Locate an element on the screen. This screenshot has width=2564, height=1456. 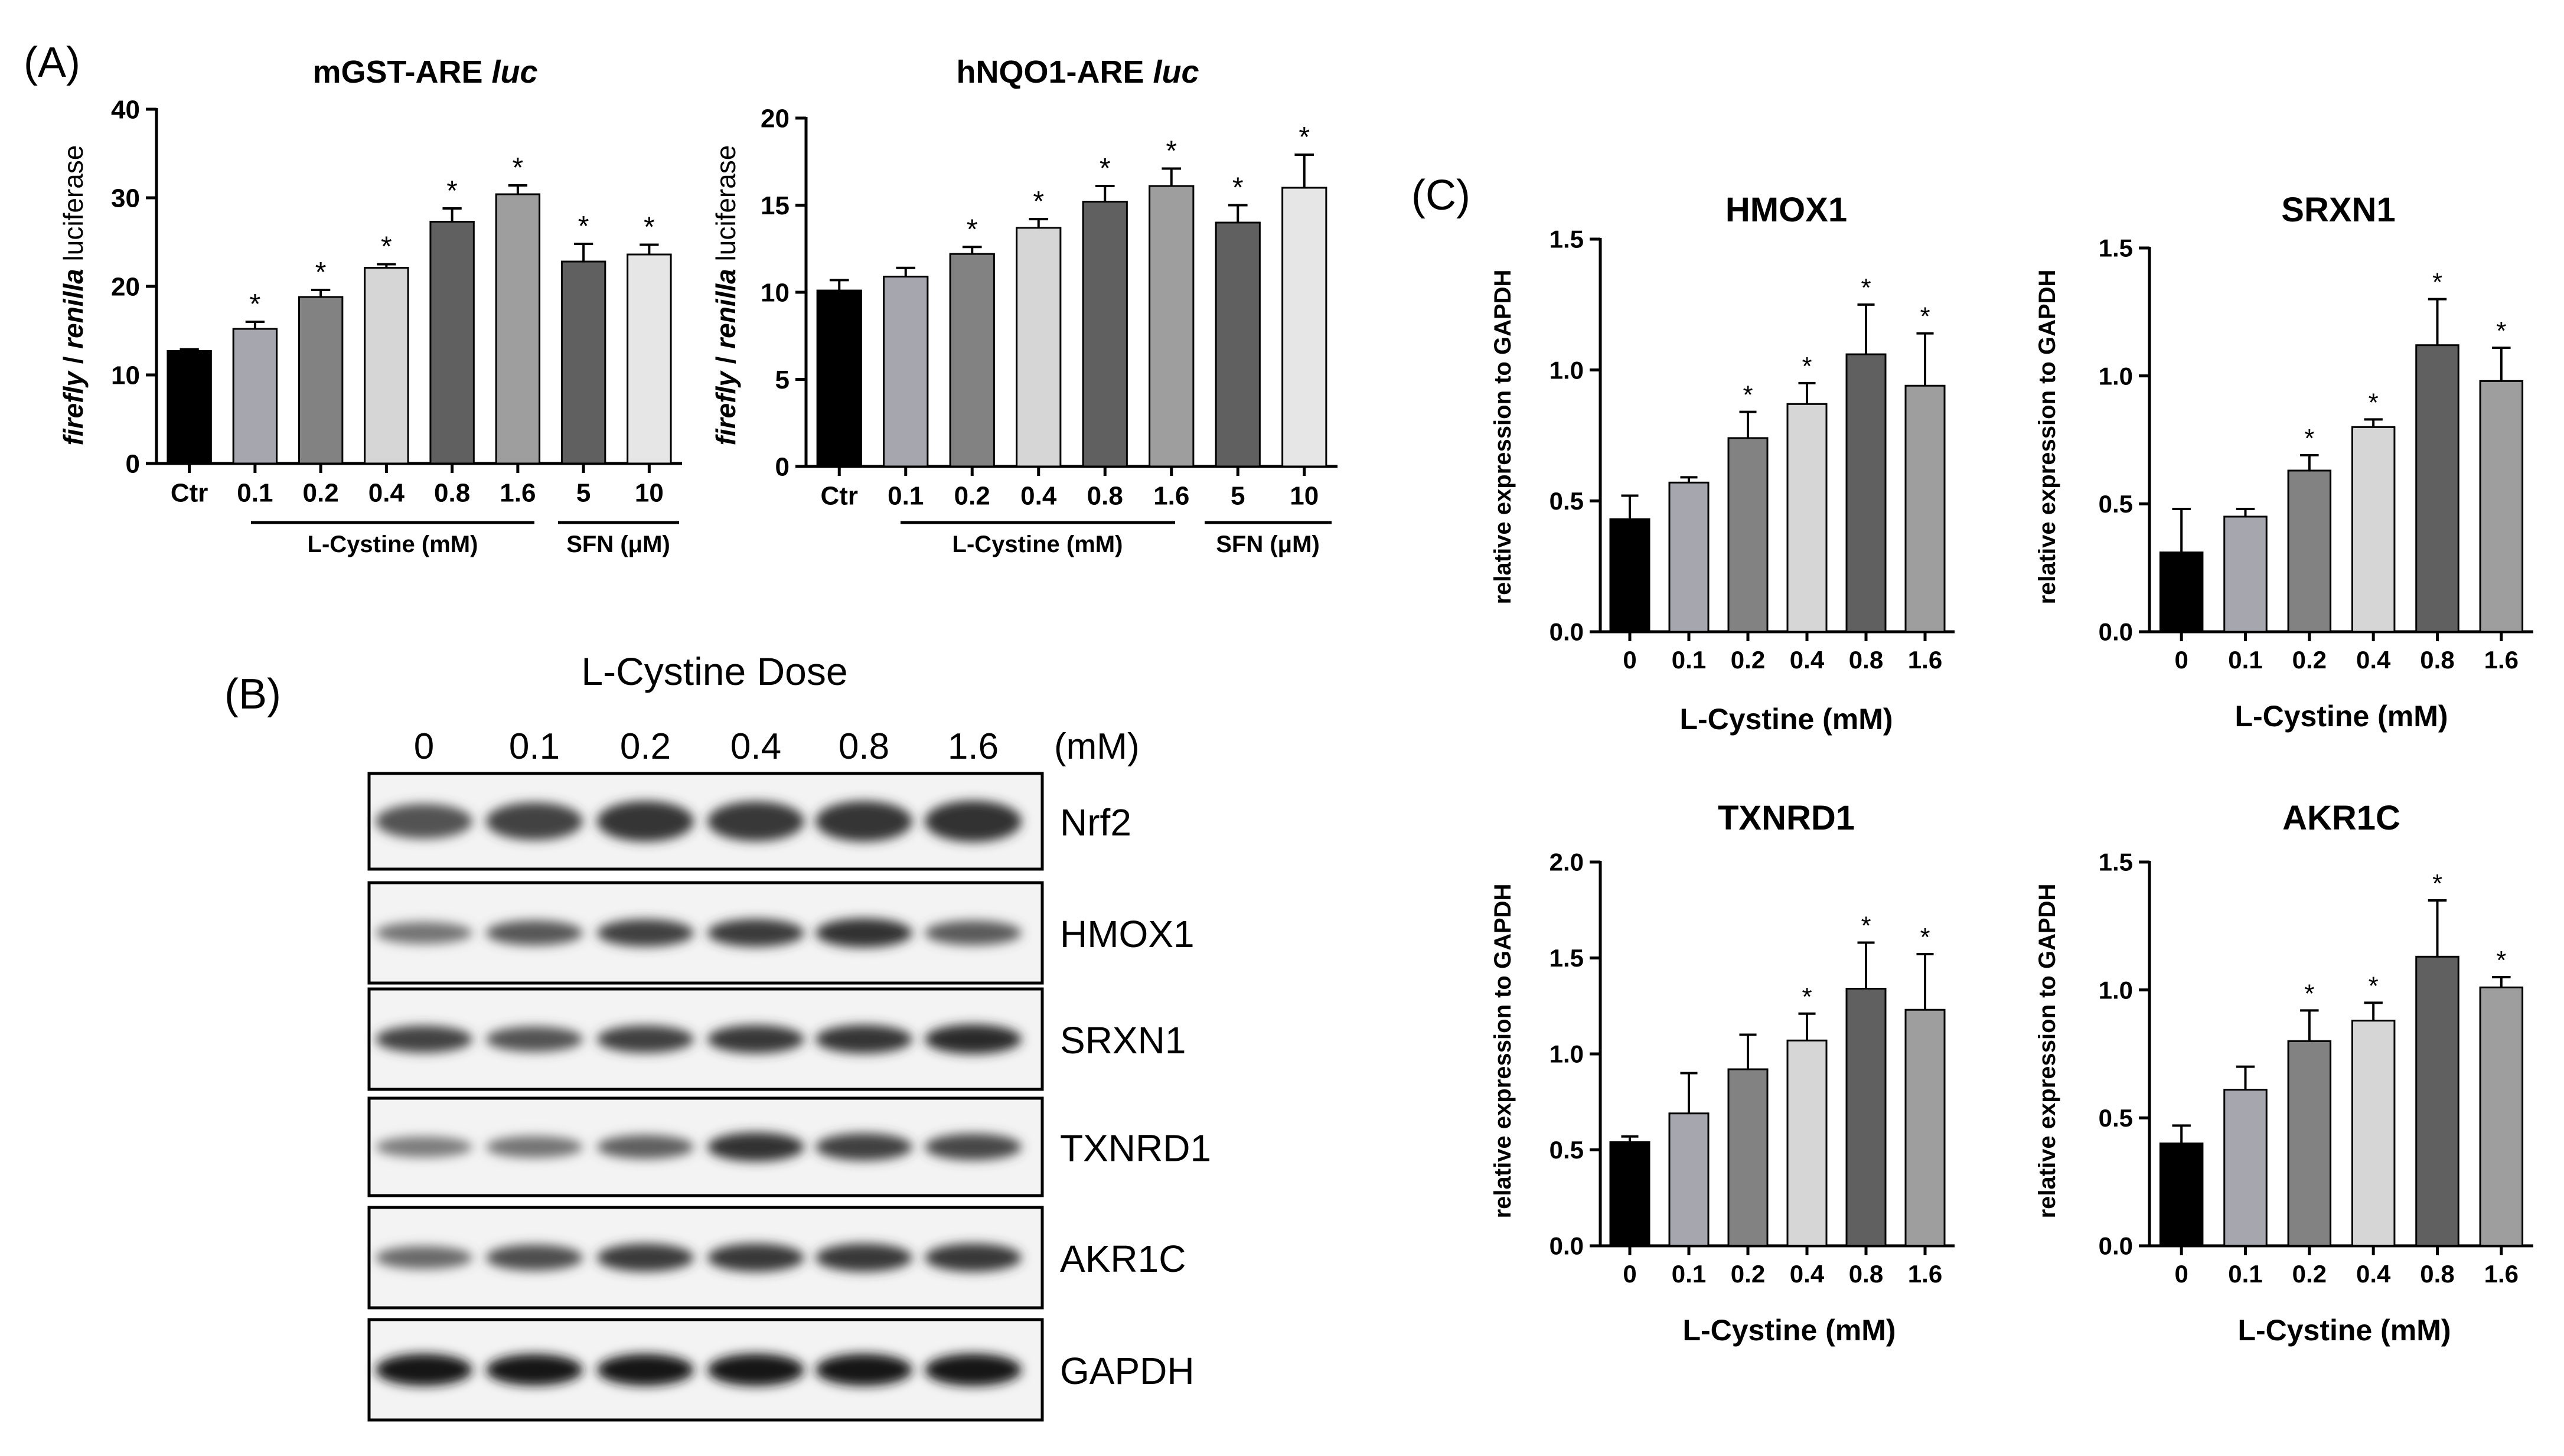
x-tick-label: 0.8 is located at coordinates (1866, 660).